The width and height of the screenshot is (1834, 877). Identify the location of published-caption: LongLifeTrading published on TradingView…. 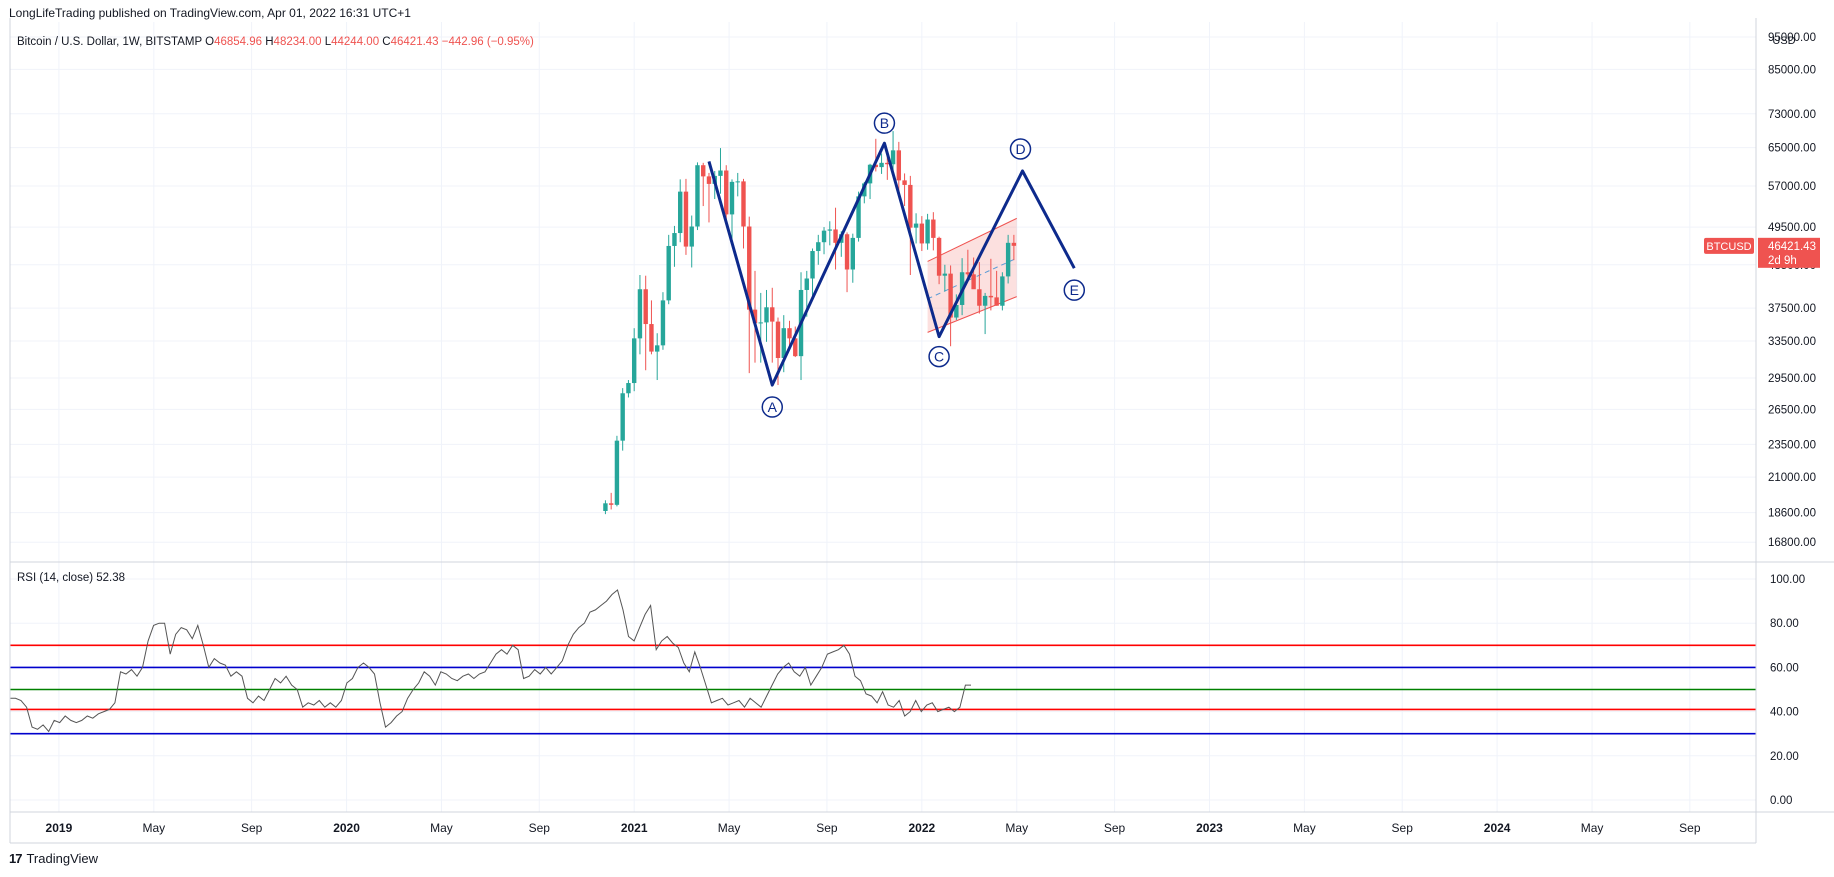
(210, 13).